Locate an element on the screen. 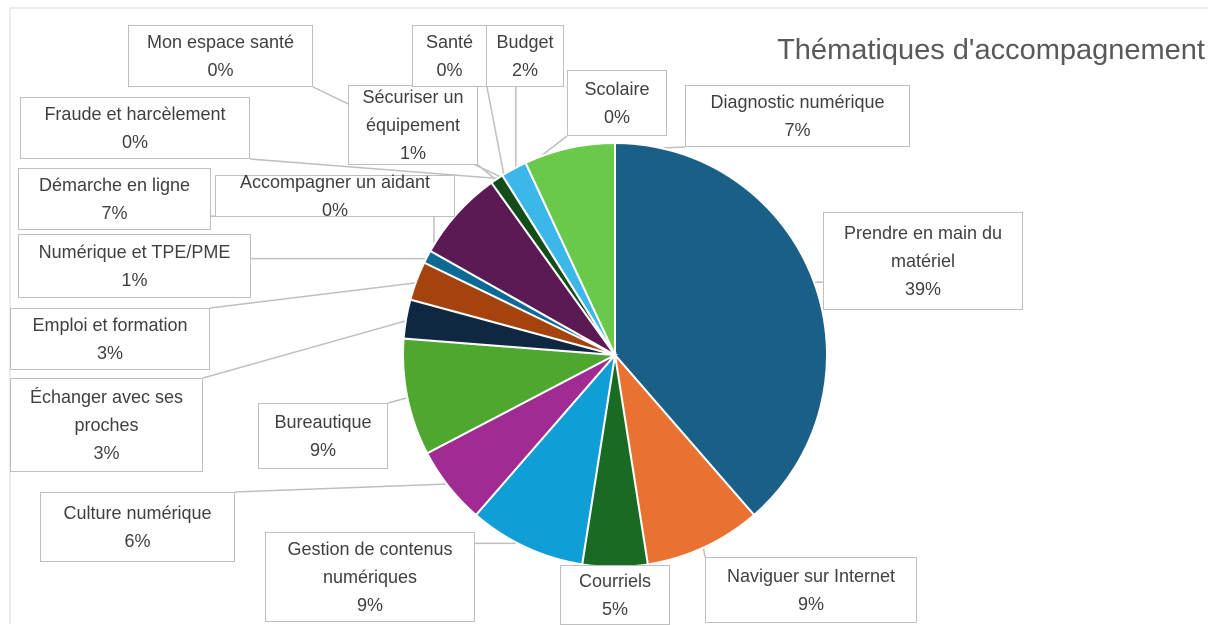  data-label: Accompagner un aidant 0% is located at coordinates (335, 196).